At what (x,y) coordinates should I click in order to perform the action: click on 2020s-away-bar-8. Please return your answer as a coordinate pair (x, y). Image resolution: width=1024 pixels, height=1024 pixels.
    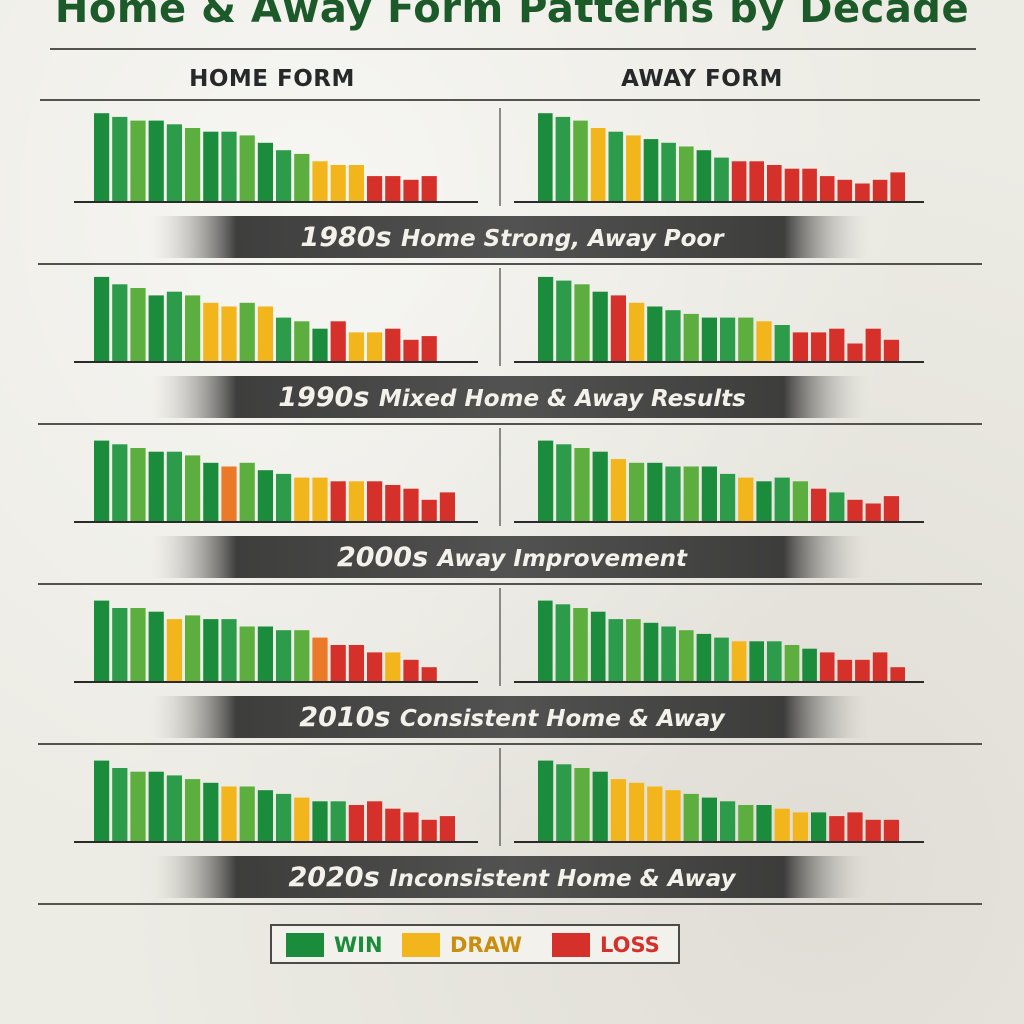
    Looking at the image, I should click on (673, 816).